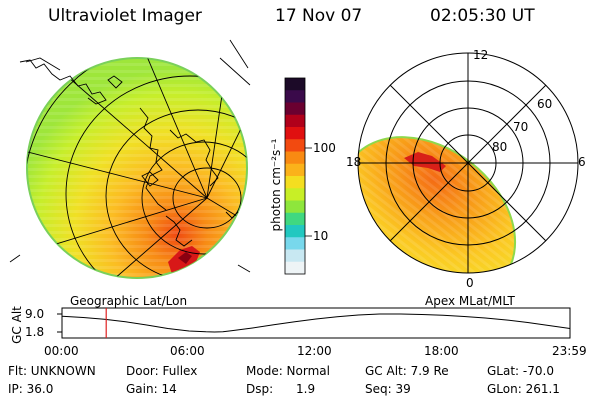  Describe the element at coordinates (129, 301) in the screenshot. I see `left-map-caption: Geographic Lat/Lon` at that location.